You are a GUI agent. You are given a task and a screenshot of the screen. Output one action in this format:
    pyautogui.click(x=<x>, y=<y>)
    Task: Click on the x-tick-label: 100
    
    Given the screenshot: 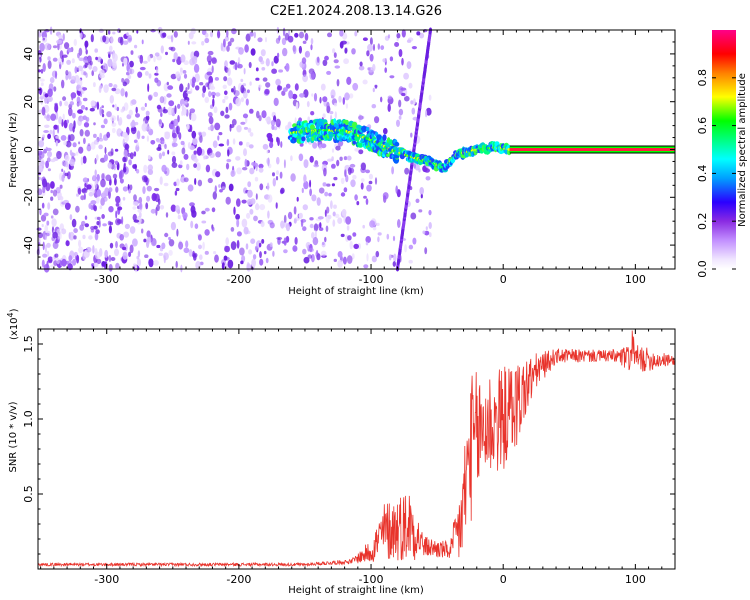 What is the action you would take?
    pyautogui.click(x=635, y=279)
    